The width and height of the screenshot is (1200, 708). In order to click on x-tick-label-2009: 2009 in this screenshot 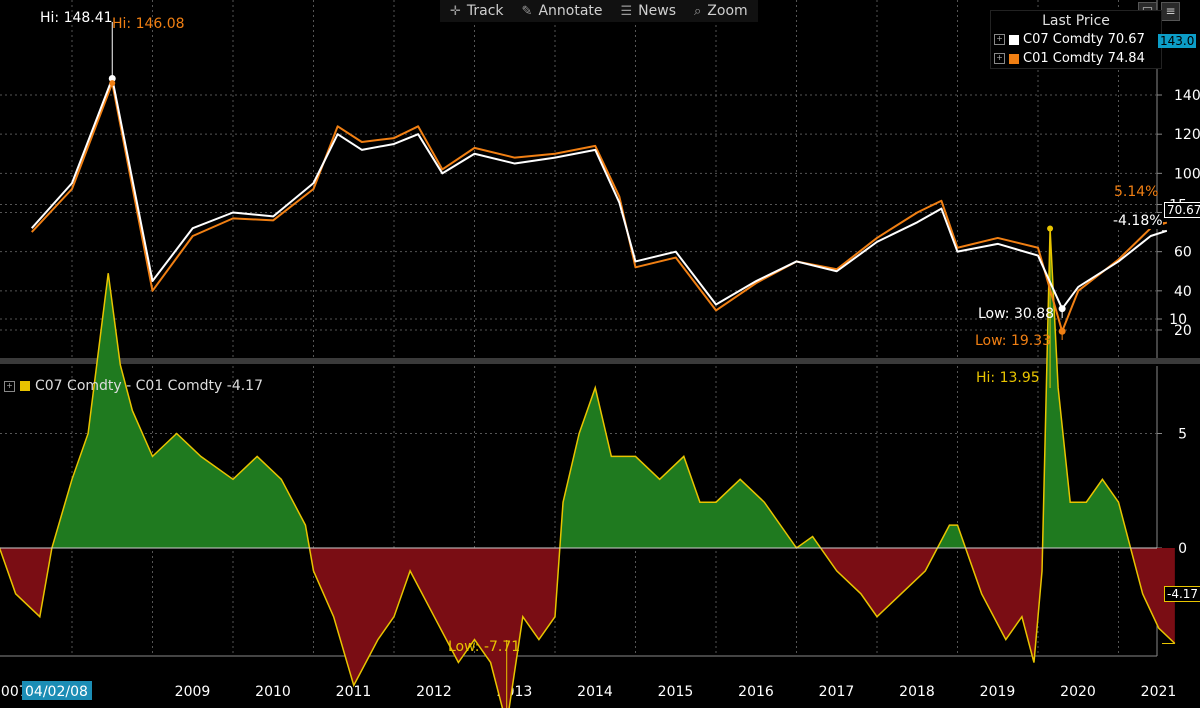, I will do `click(193, 692)`.